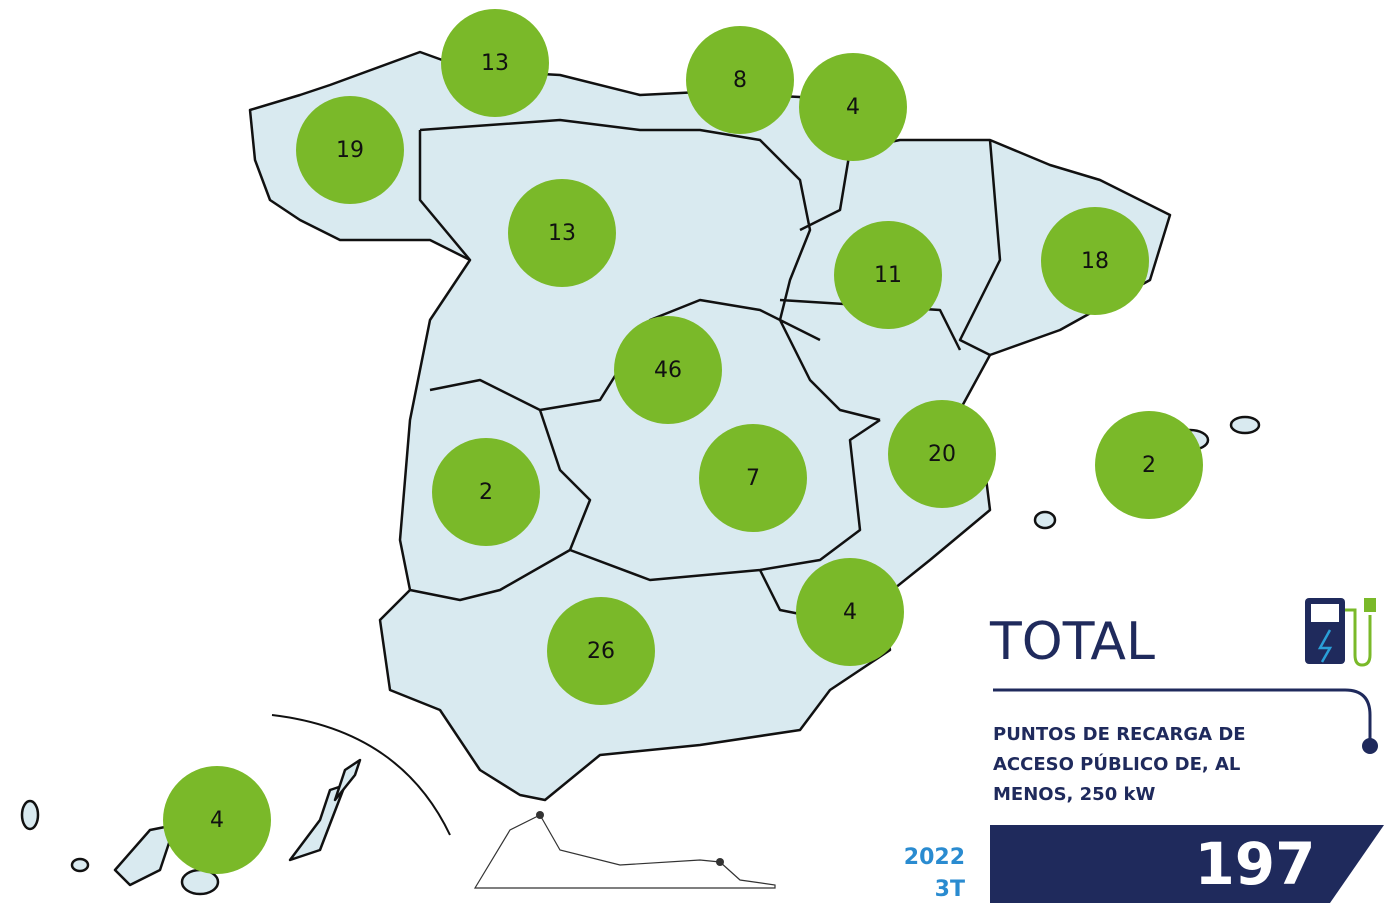 The width and height of the screenshot is (1384, 903). I want to click on ibiza, so click(1045, 520).